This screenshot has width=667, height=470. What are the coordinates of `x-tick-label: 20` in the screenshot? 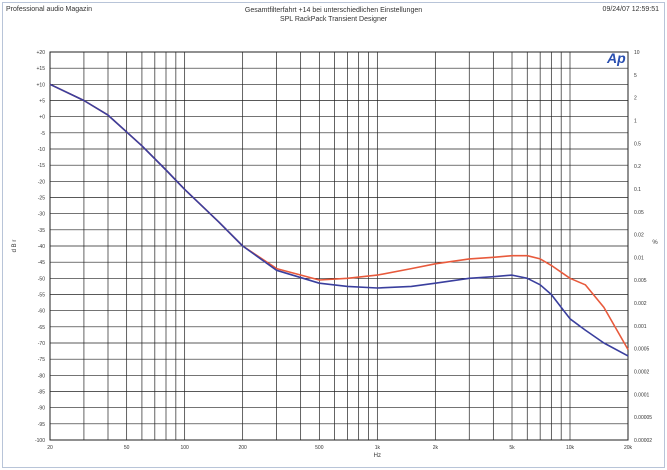 It's located at (50, 448).